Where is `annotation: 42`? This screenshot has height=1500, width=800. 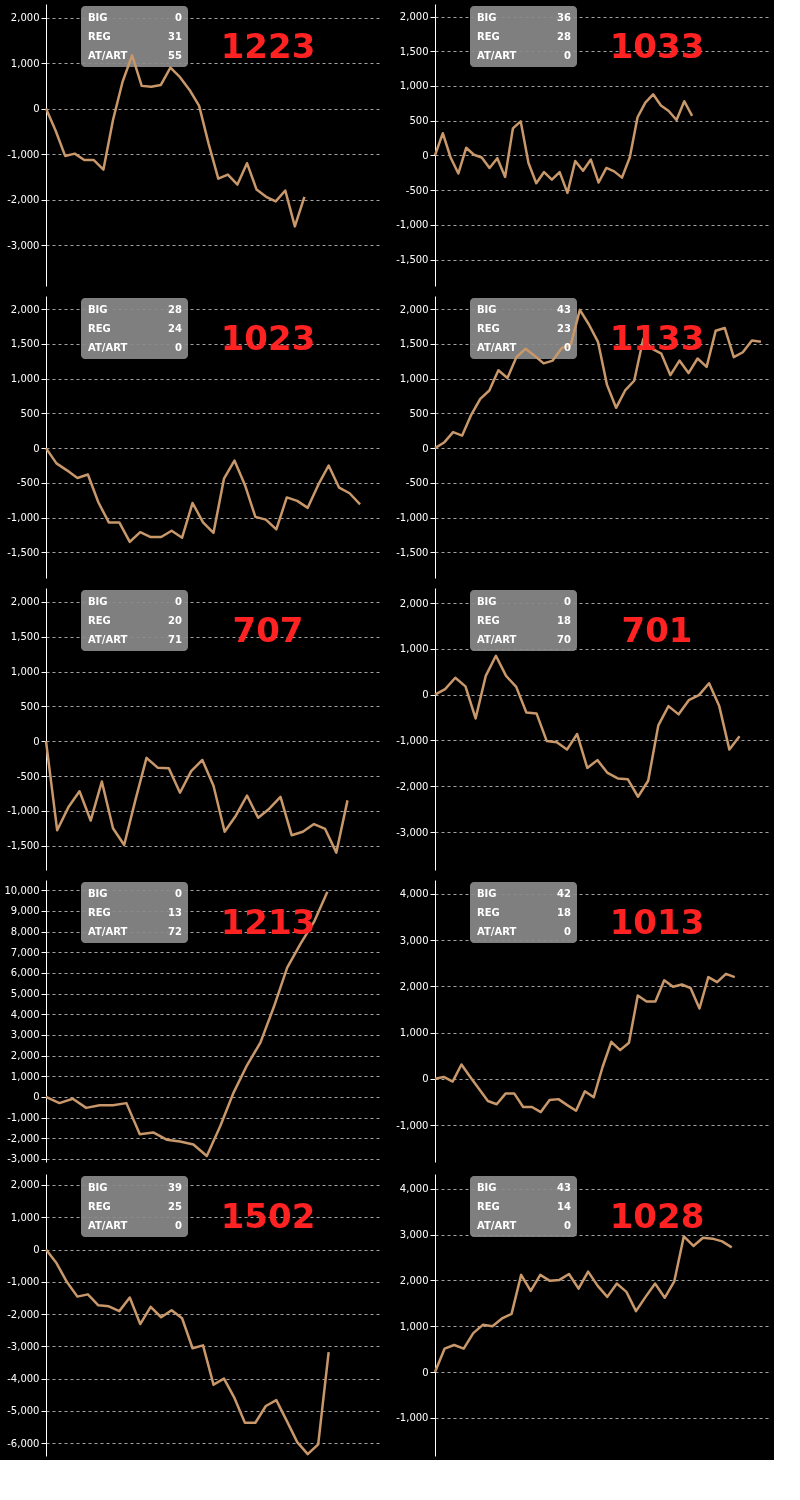 annotation: 42 is located at coordinates (564, 893).